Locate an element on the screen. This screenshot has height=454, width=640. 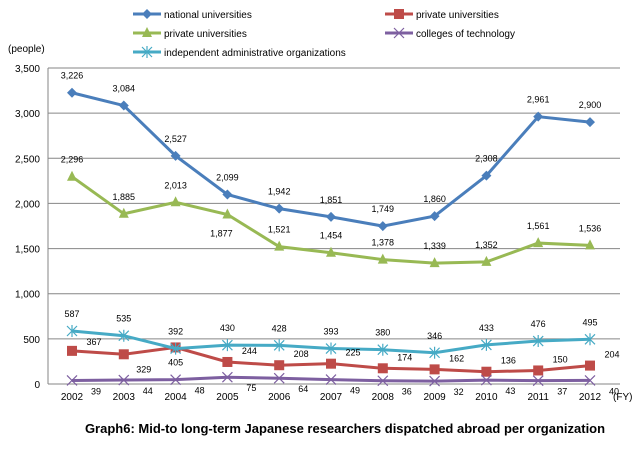
x-tick-label: 2011 is located at coordinates (538, 397).